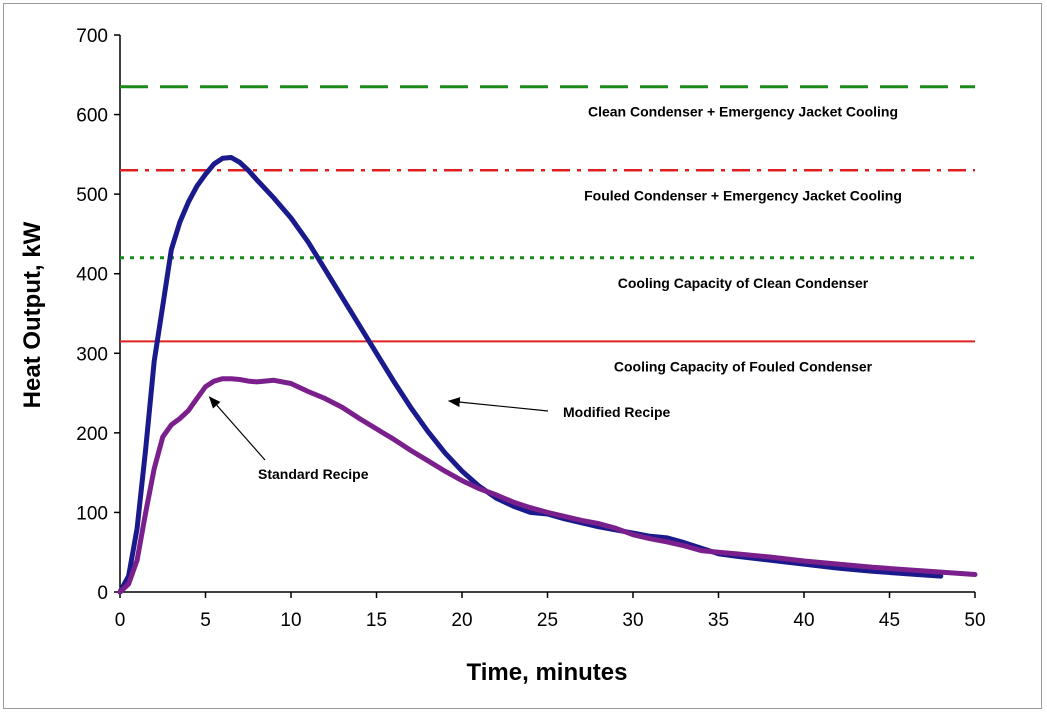 Image resolution: width=1047 pixels, height=714 pixels. What do you see at coordinates (102, 593) in the screenshot?
I see `y-tick-label: 0` at bounding box center [102, 593].